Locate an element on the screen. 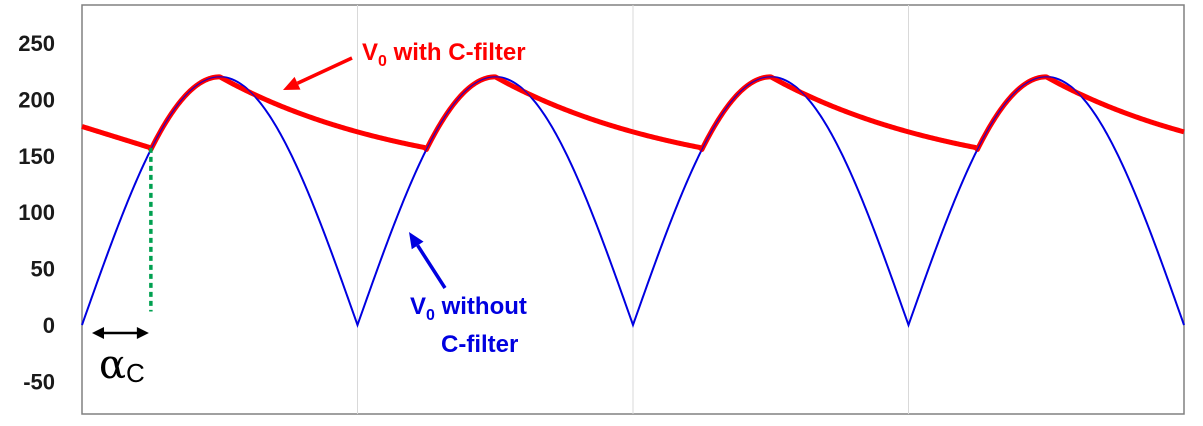  y-tick-label: 200 is located at coordinates (36, 99).